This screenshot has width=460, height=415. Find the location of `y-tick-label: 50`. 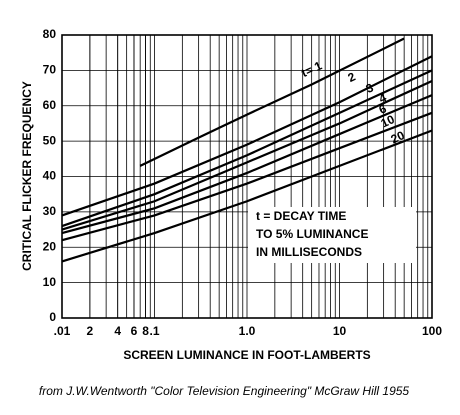

y-tick-label: 50 is located at coordinates (50, 140).